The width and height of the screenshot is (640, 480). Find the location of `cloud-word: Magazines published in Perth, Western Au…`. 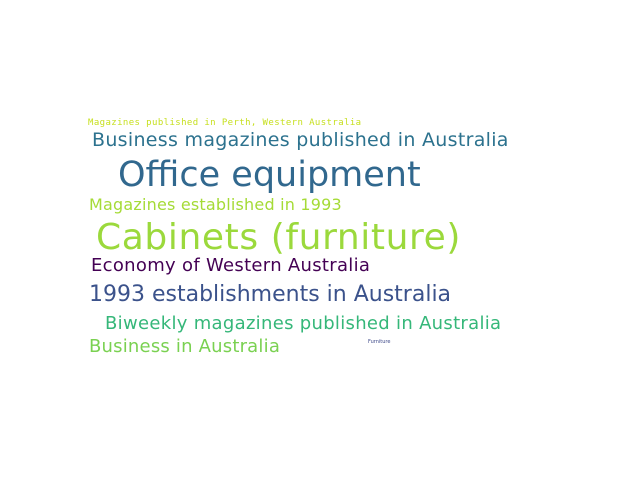

cloud-word: Magazines published in Perth, Western Au… is located at coordinates (225, 123).